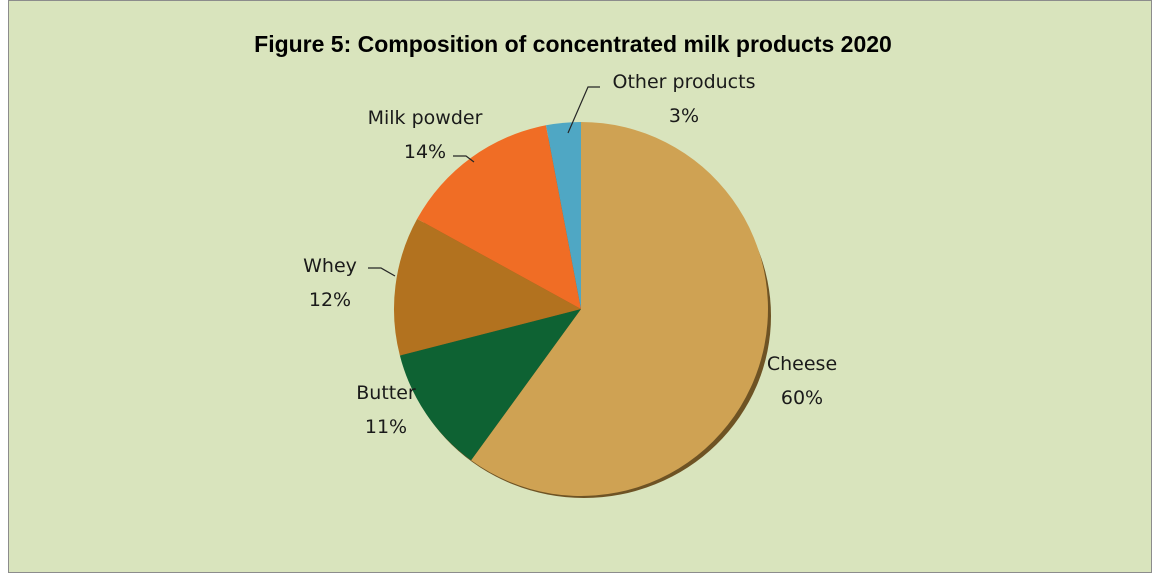  I want to click on pie-slice-butter, so click(490, 385).